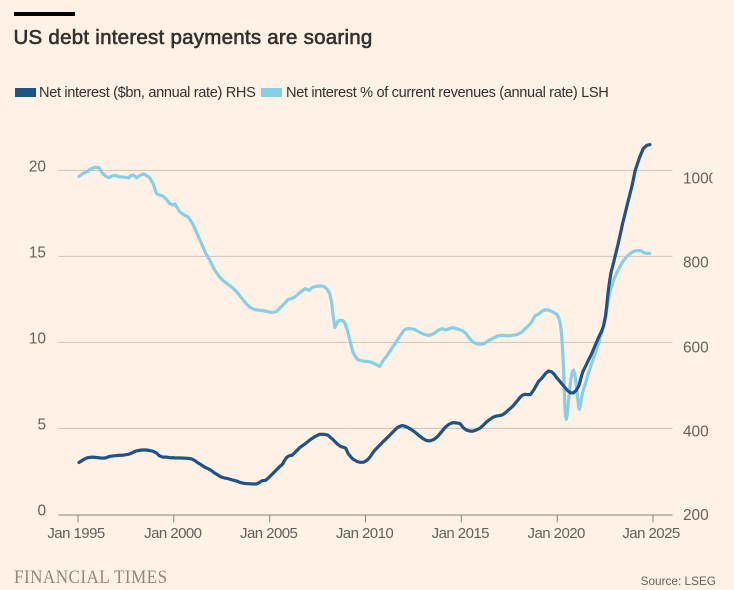 Image resolution: width=734 pixels, height=590 pixels. Describe the element at coordinates (76, 533) in the screenshot. I see `svg-text: Jan 1995` at that location.